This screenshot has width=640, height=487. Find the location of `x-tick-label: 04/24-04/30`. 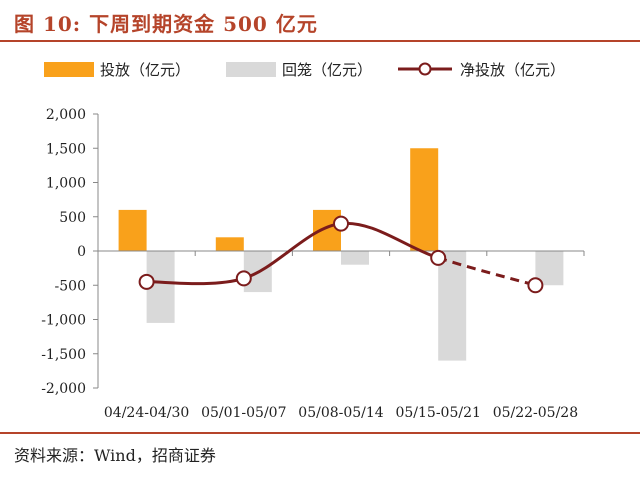

x-tick-label: 04/24-04/30 is located at coordinates (146, 413).